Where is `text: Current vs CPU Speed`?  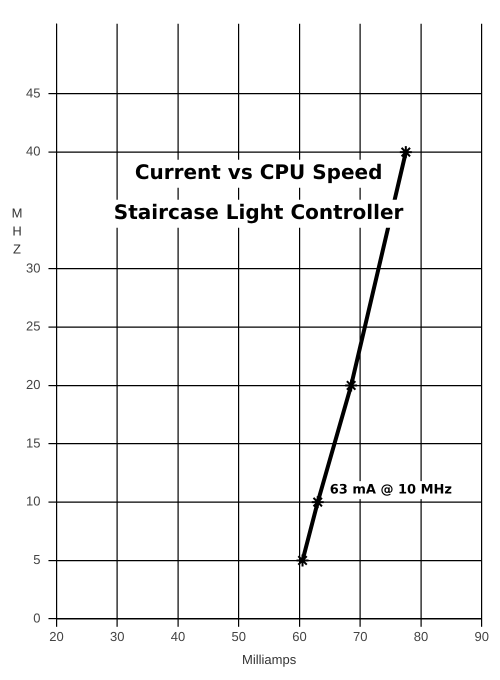 text: Current vs CPU Speed is located at coordinates (258, 172).